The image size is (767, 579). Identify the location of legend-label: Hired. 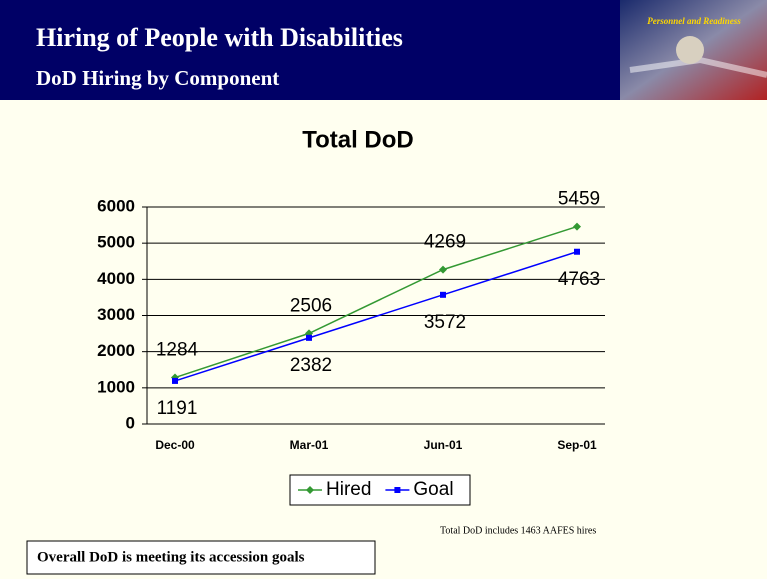
(348, 489).